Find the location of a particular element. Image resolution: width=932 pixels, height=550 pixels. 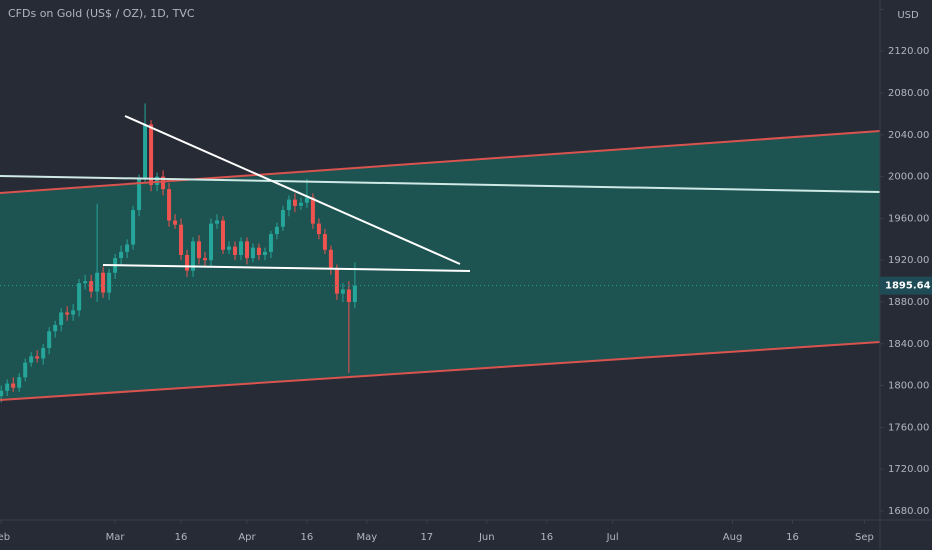

currency: USD is located at coordinates (908, 15).